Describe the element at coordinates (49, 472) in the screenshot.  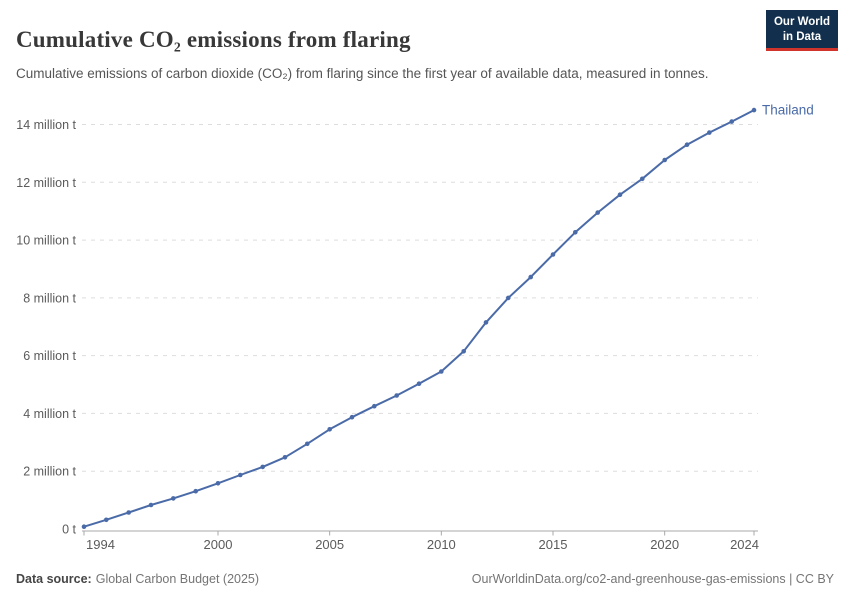
I see `y-axis-tick-label: 2 million t` at that location.